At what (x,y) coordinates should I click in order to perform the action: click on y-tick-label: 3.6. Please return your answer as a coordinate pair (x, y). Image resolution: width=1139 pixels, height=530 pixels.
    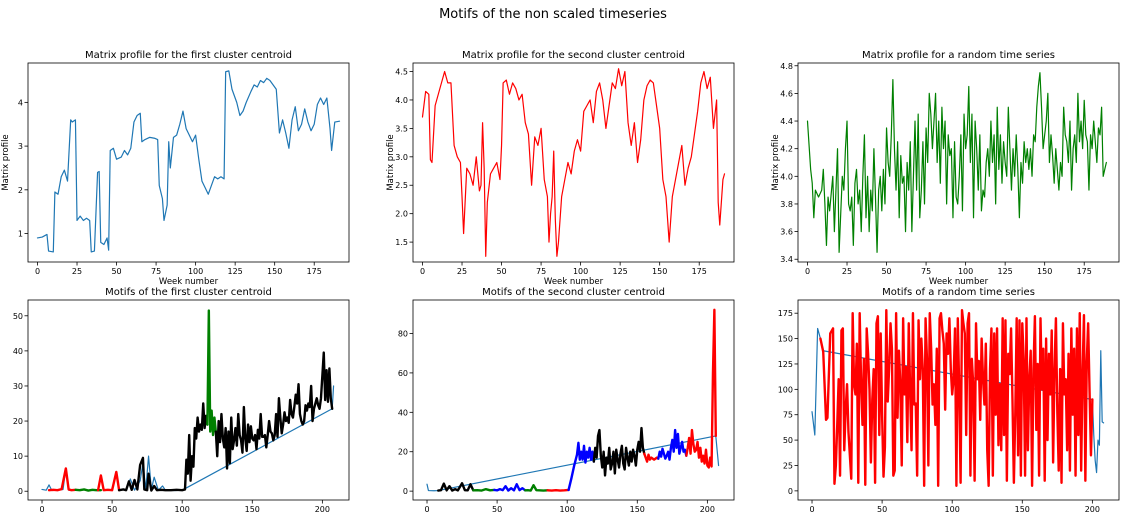
    Looking at the image, I should click on (786, 232).